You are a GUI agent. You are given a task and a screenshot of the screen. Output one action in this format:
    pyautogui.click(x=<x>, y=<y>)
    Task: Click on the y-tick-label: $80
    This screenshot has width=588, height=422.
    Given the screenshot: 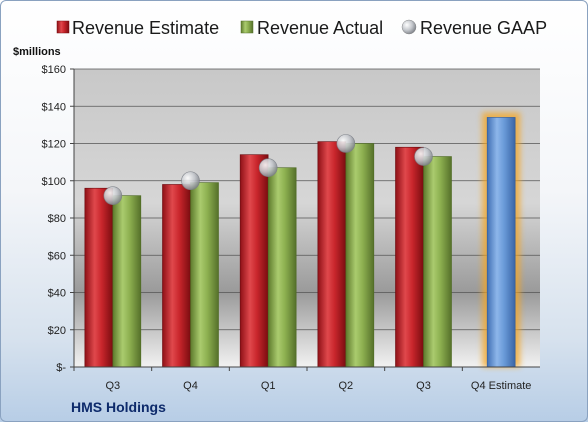 What is the action you would take?
    pyautogui.click(x=57, y=219)
    